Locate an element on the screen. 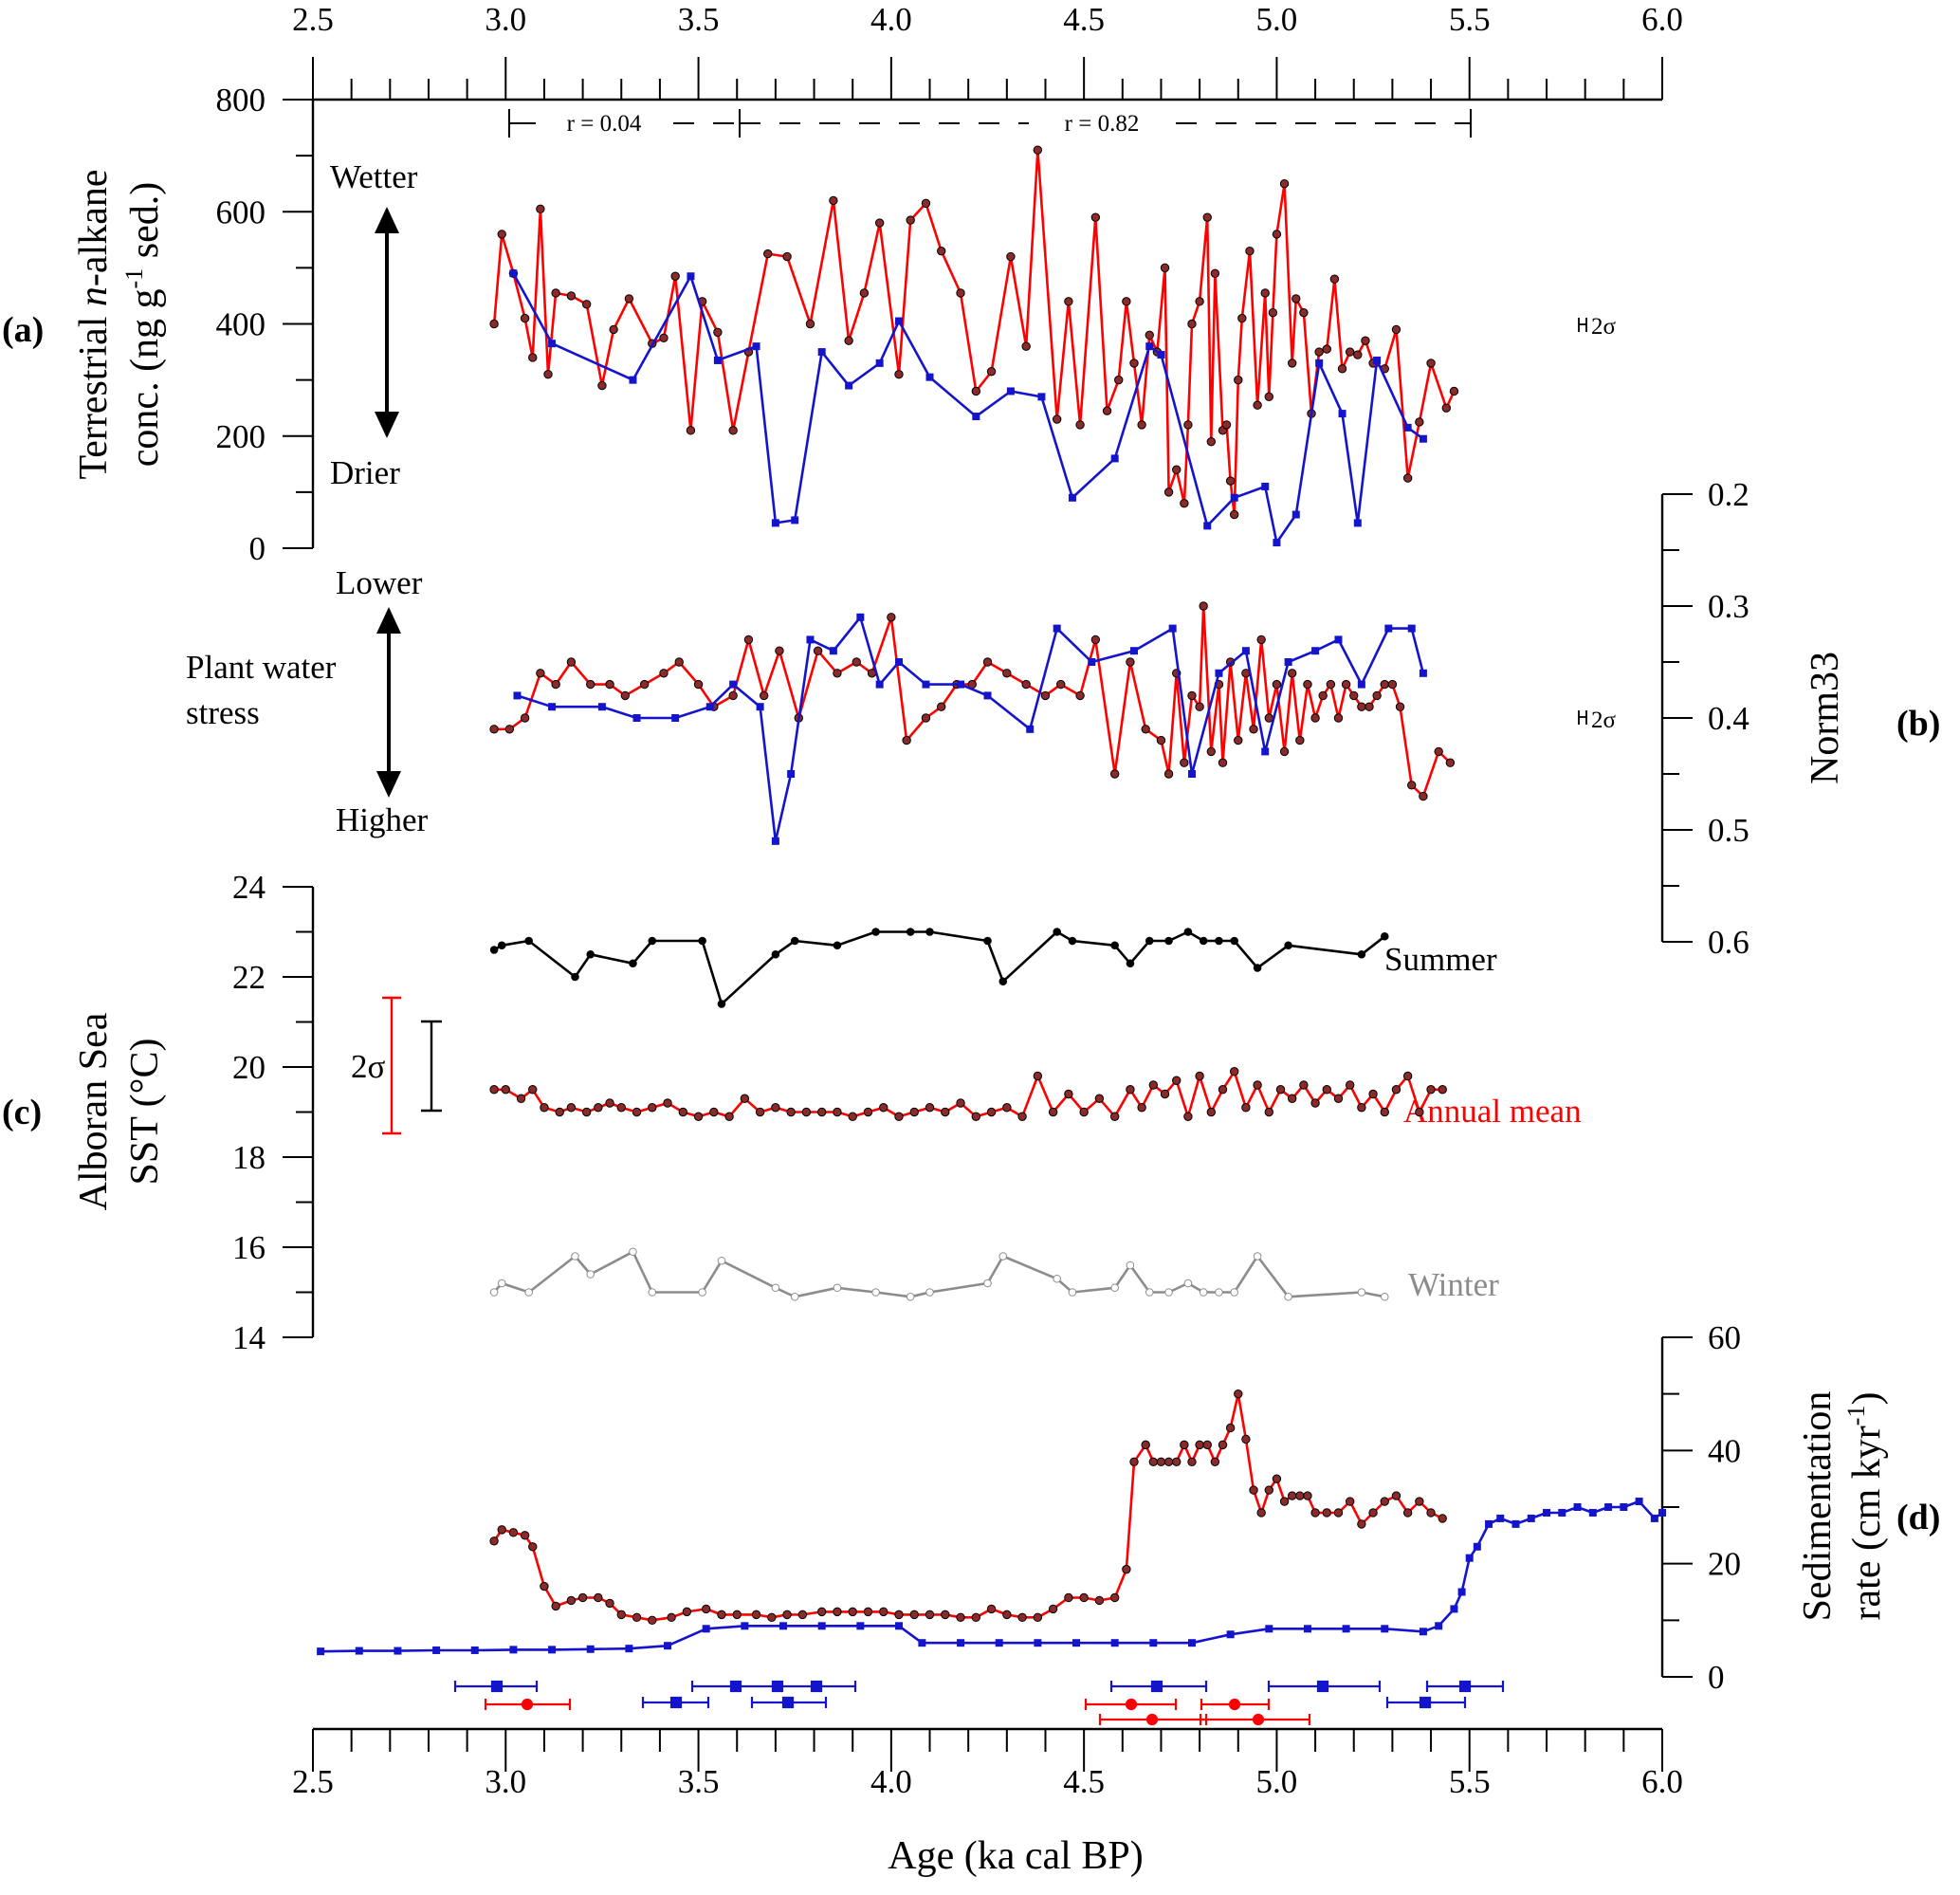 This screenshot has height=1895, width=1960. panel-c-tick-label: 14 is located at coordinates (249, 1337).